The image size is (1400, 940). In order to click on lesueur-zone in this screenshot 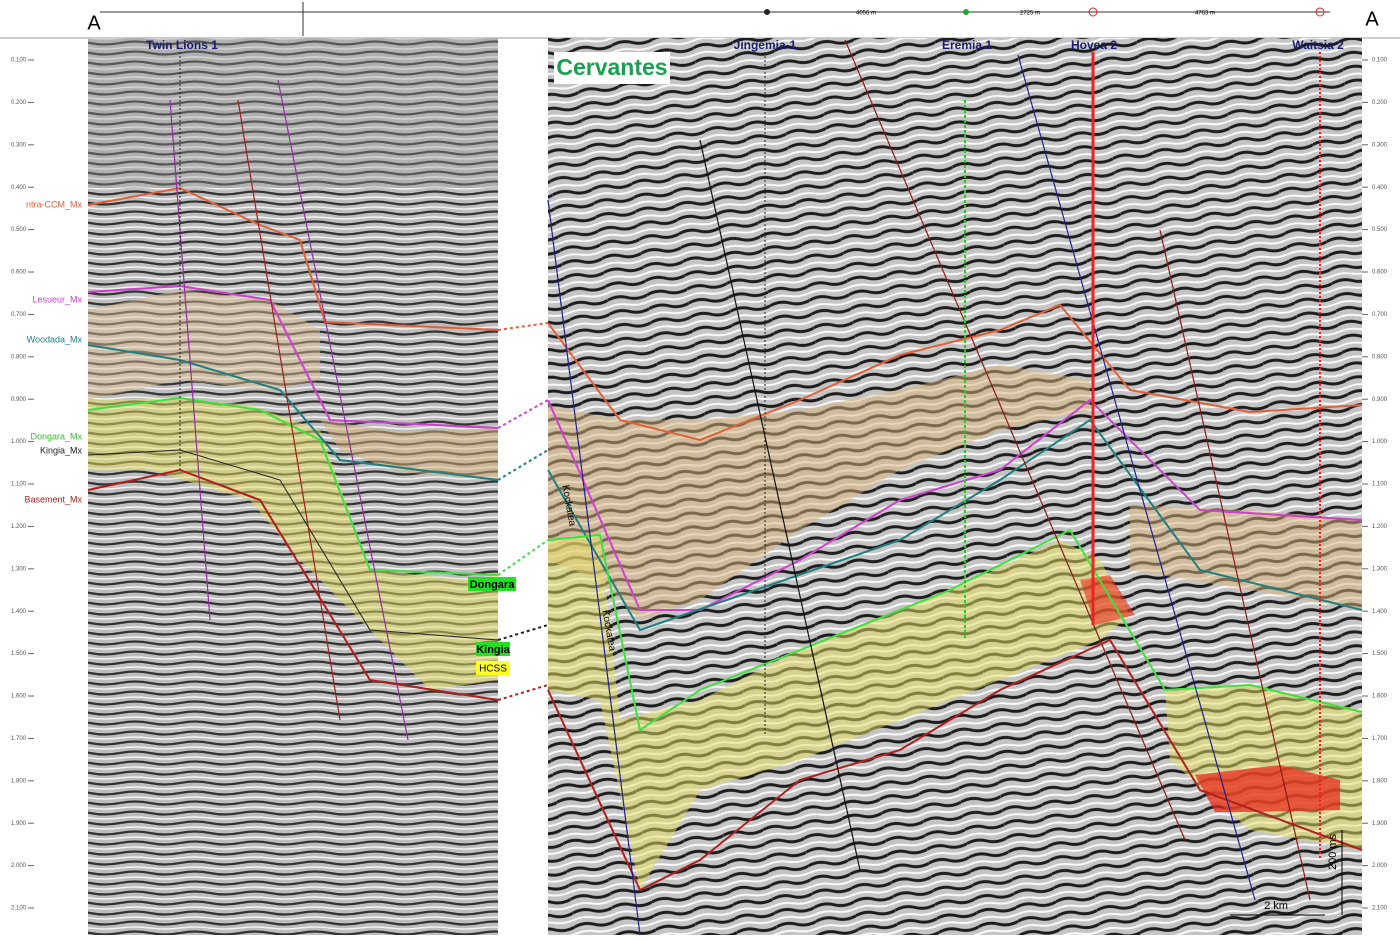, I will do `click(204, 345)`.